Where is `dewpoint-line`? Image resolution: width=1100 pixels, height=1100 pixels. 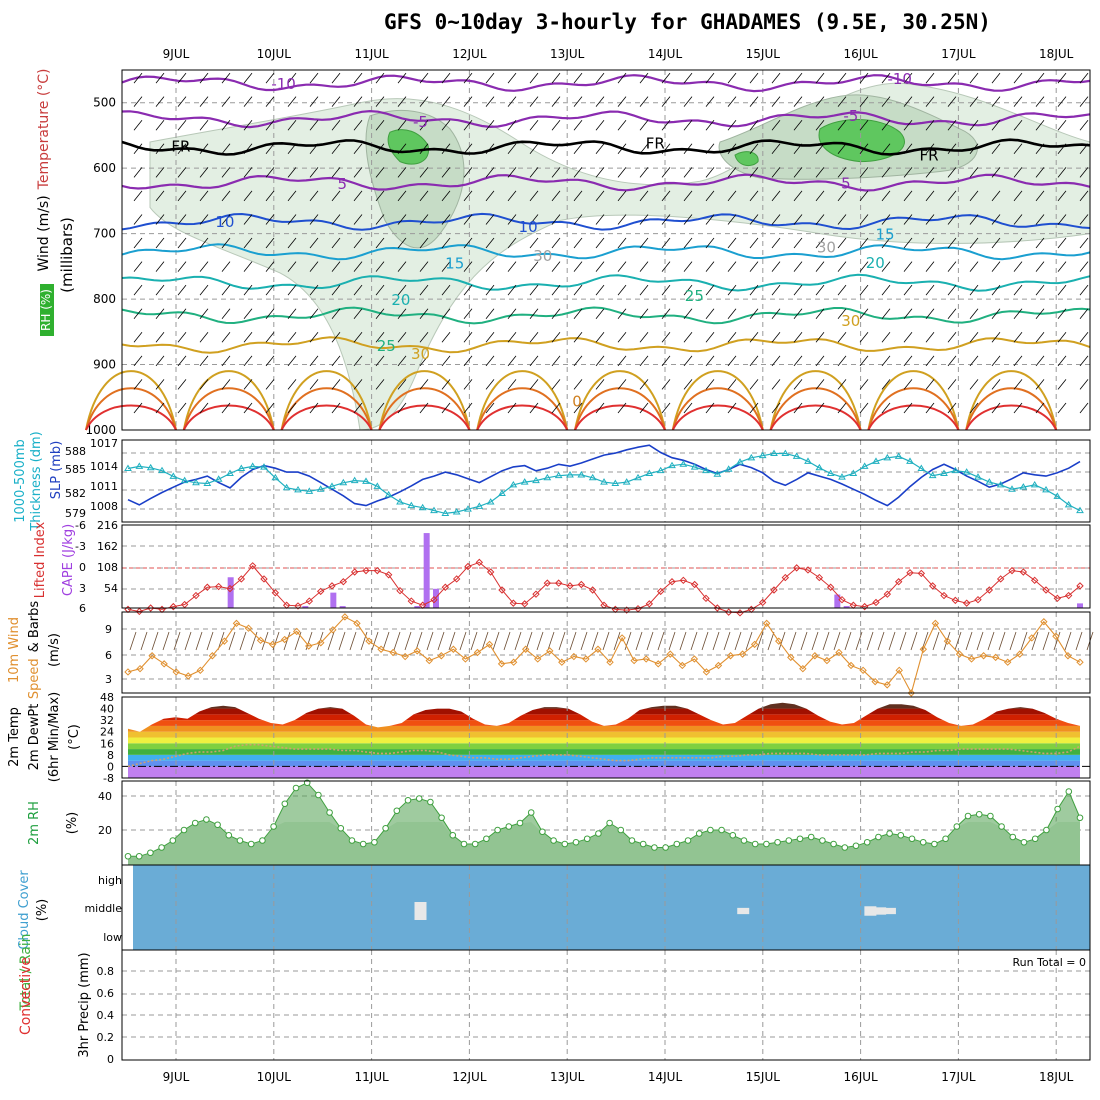
dewpoint-line is located at coordinates (604, 755).